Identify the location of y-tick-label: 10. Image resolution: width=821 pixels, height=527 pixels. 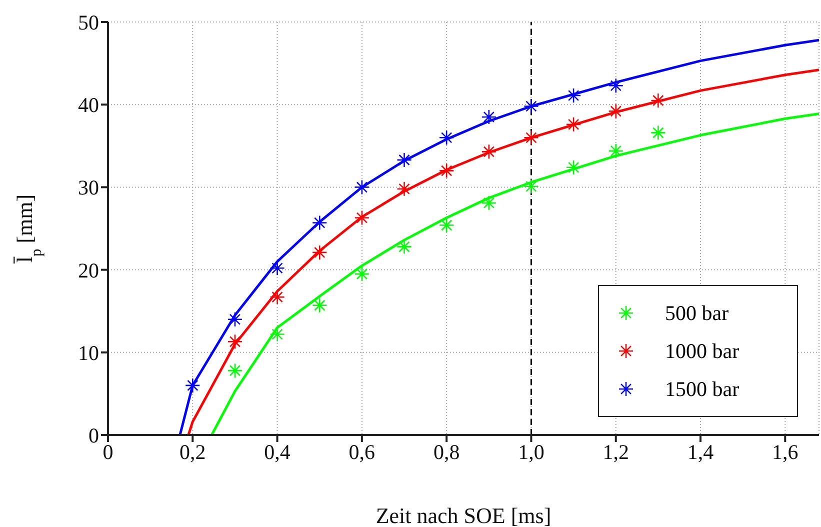
(88, 352).